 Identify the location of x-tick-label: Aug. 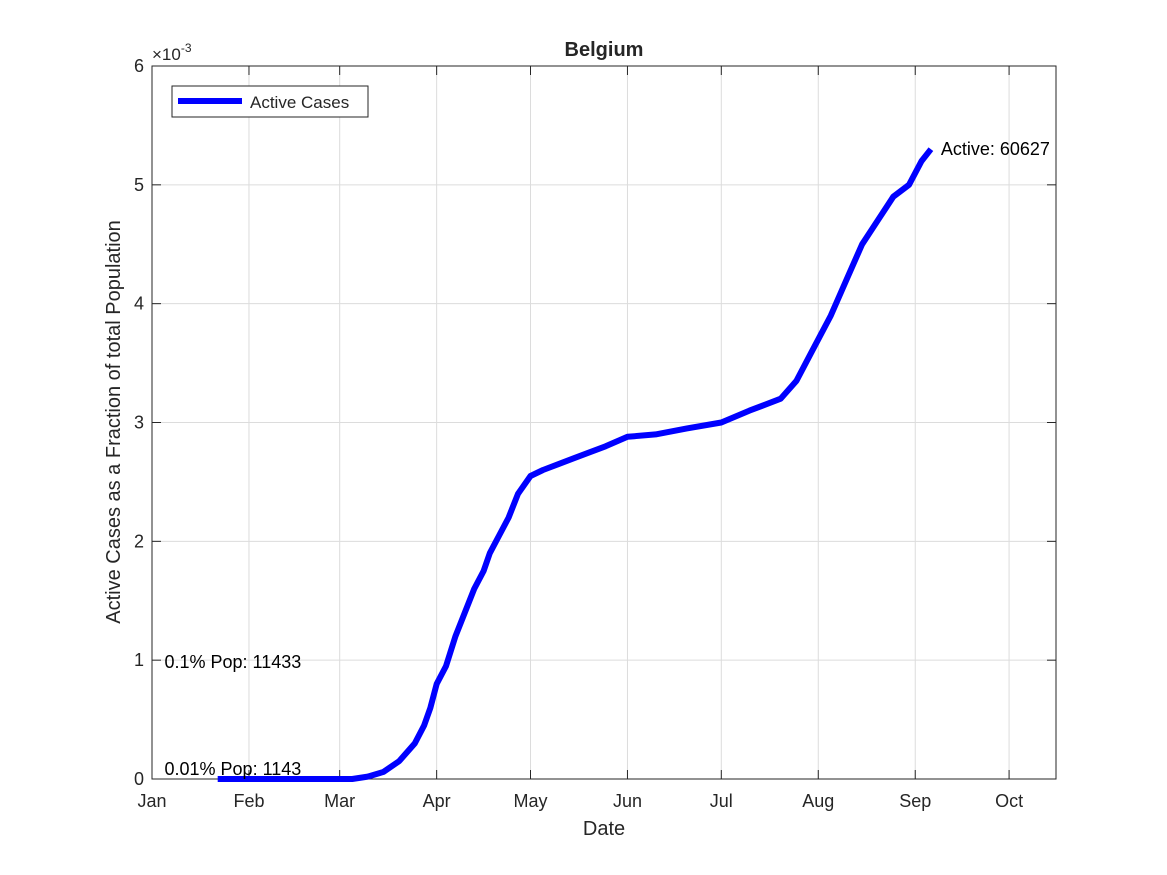
(818, 801).